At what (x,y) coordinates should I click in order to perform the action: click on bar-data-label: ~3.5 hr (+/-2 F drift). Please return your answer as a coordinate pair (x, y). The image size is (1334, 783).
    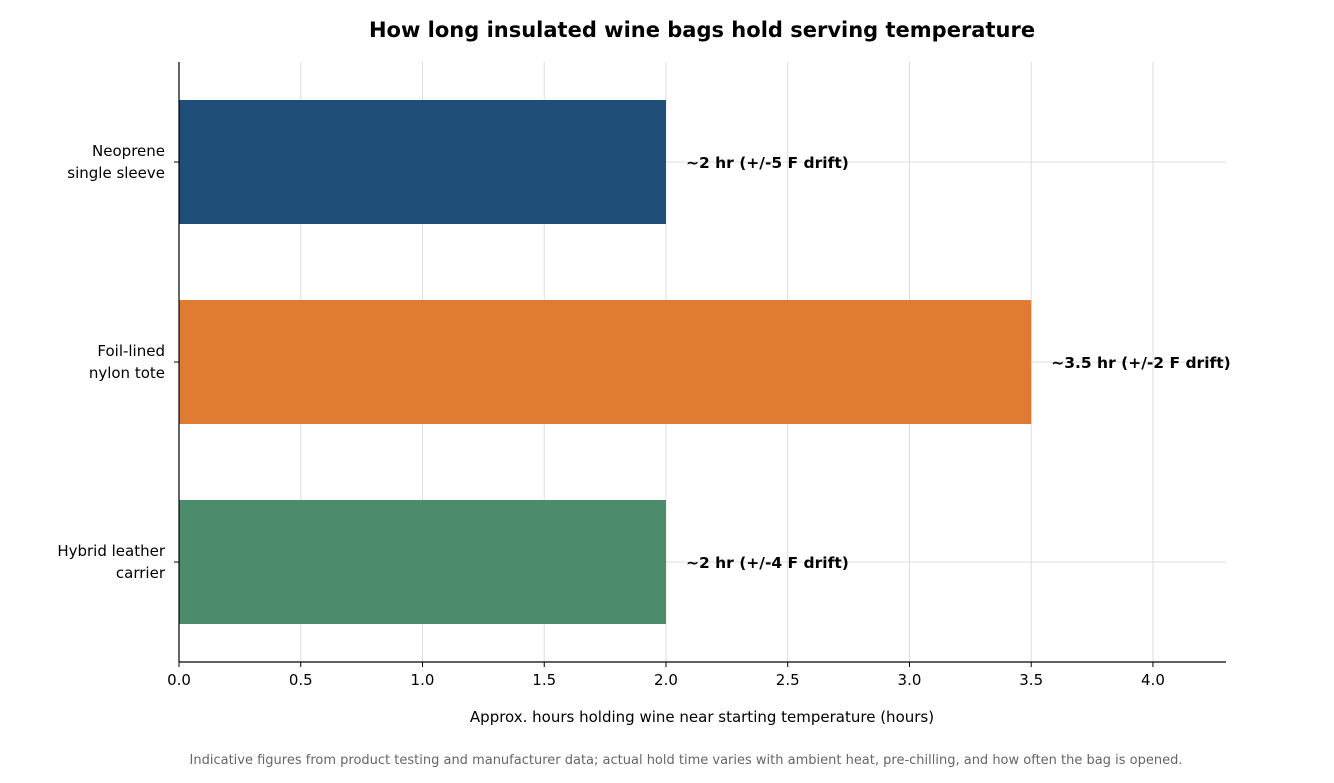
    Looking at the image, I should click on (1141, 363).